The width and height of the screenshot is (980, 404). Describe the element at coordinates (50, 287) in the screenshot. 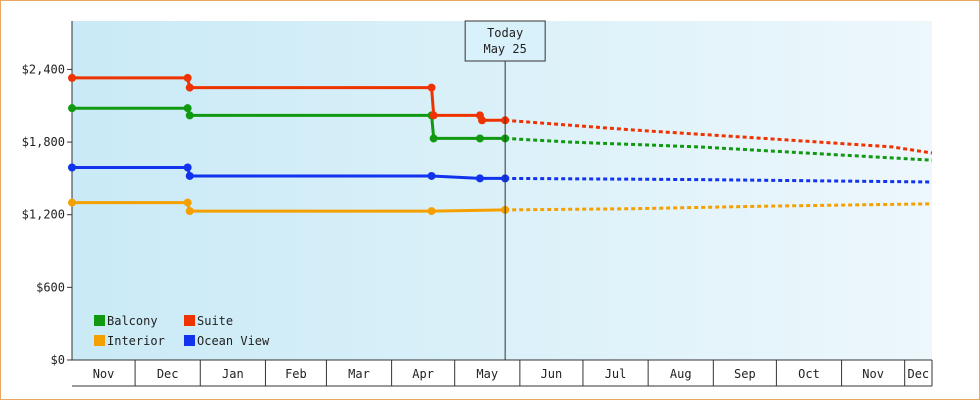

I see `y-tick-label: $600` at that location.